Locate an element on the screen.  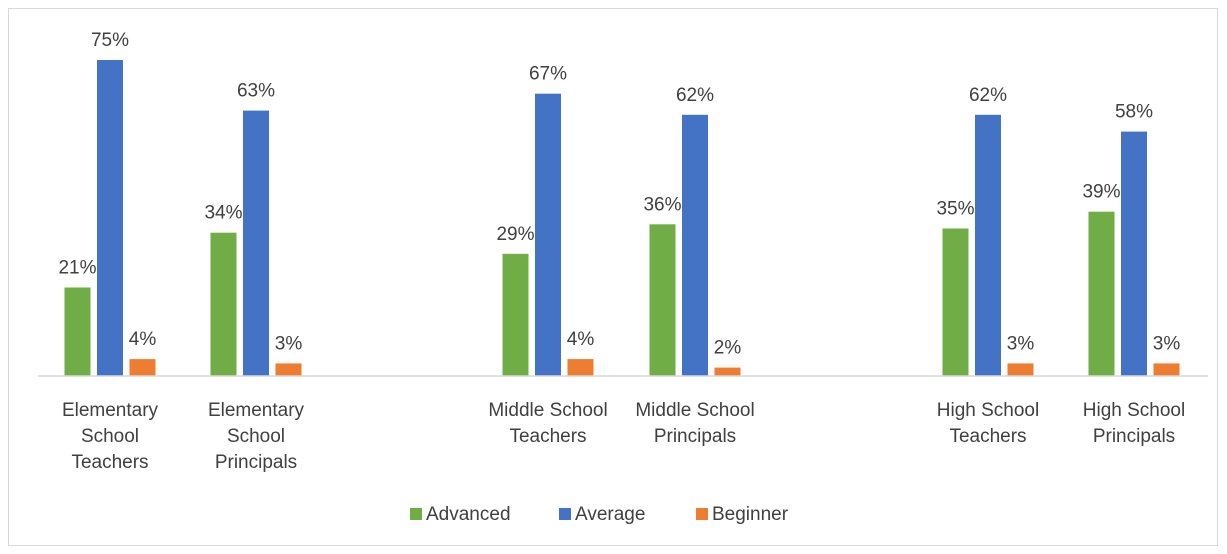
category-label-1: Elementary School Principals is located at coordinates (256, 436).